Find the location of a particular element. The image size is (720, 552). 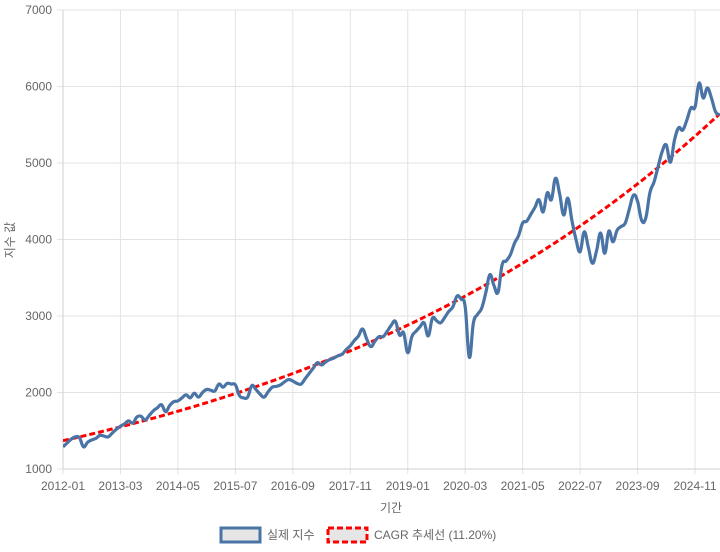

y-axis-title: 지수 값 is located at coordinates (10, 240).